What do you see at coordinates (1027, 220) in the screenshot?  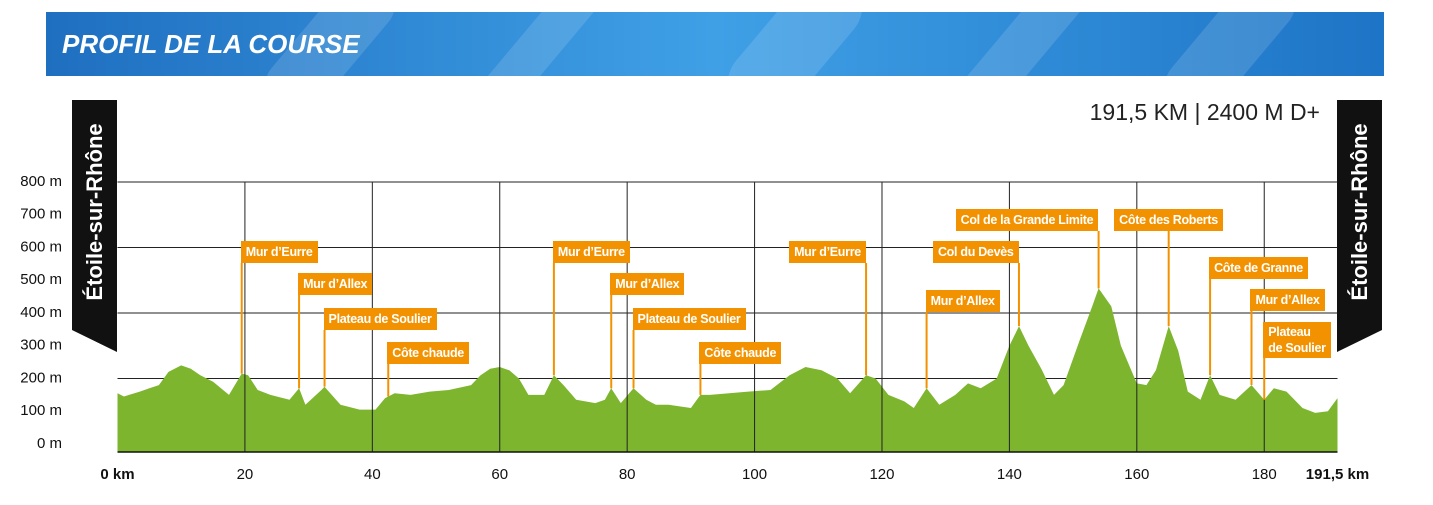 I see `climb-label: Col de la Grande Limite` at bounding box center [1027, 220].